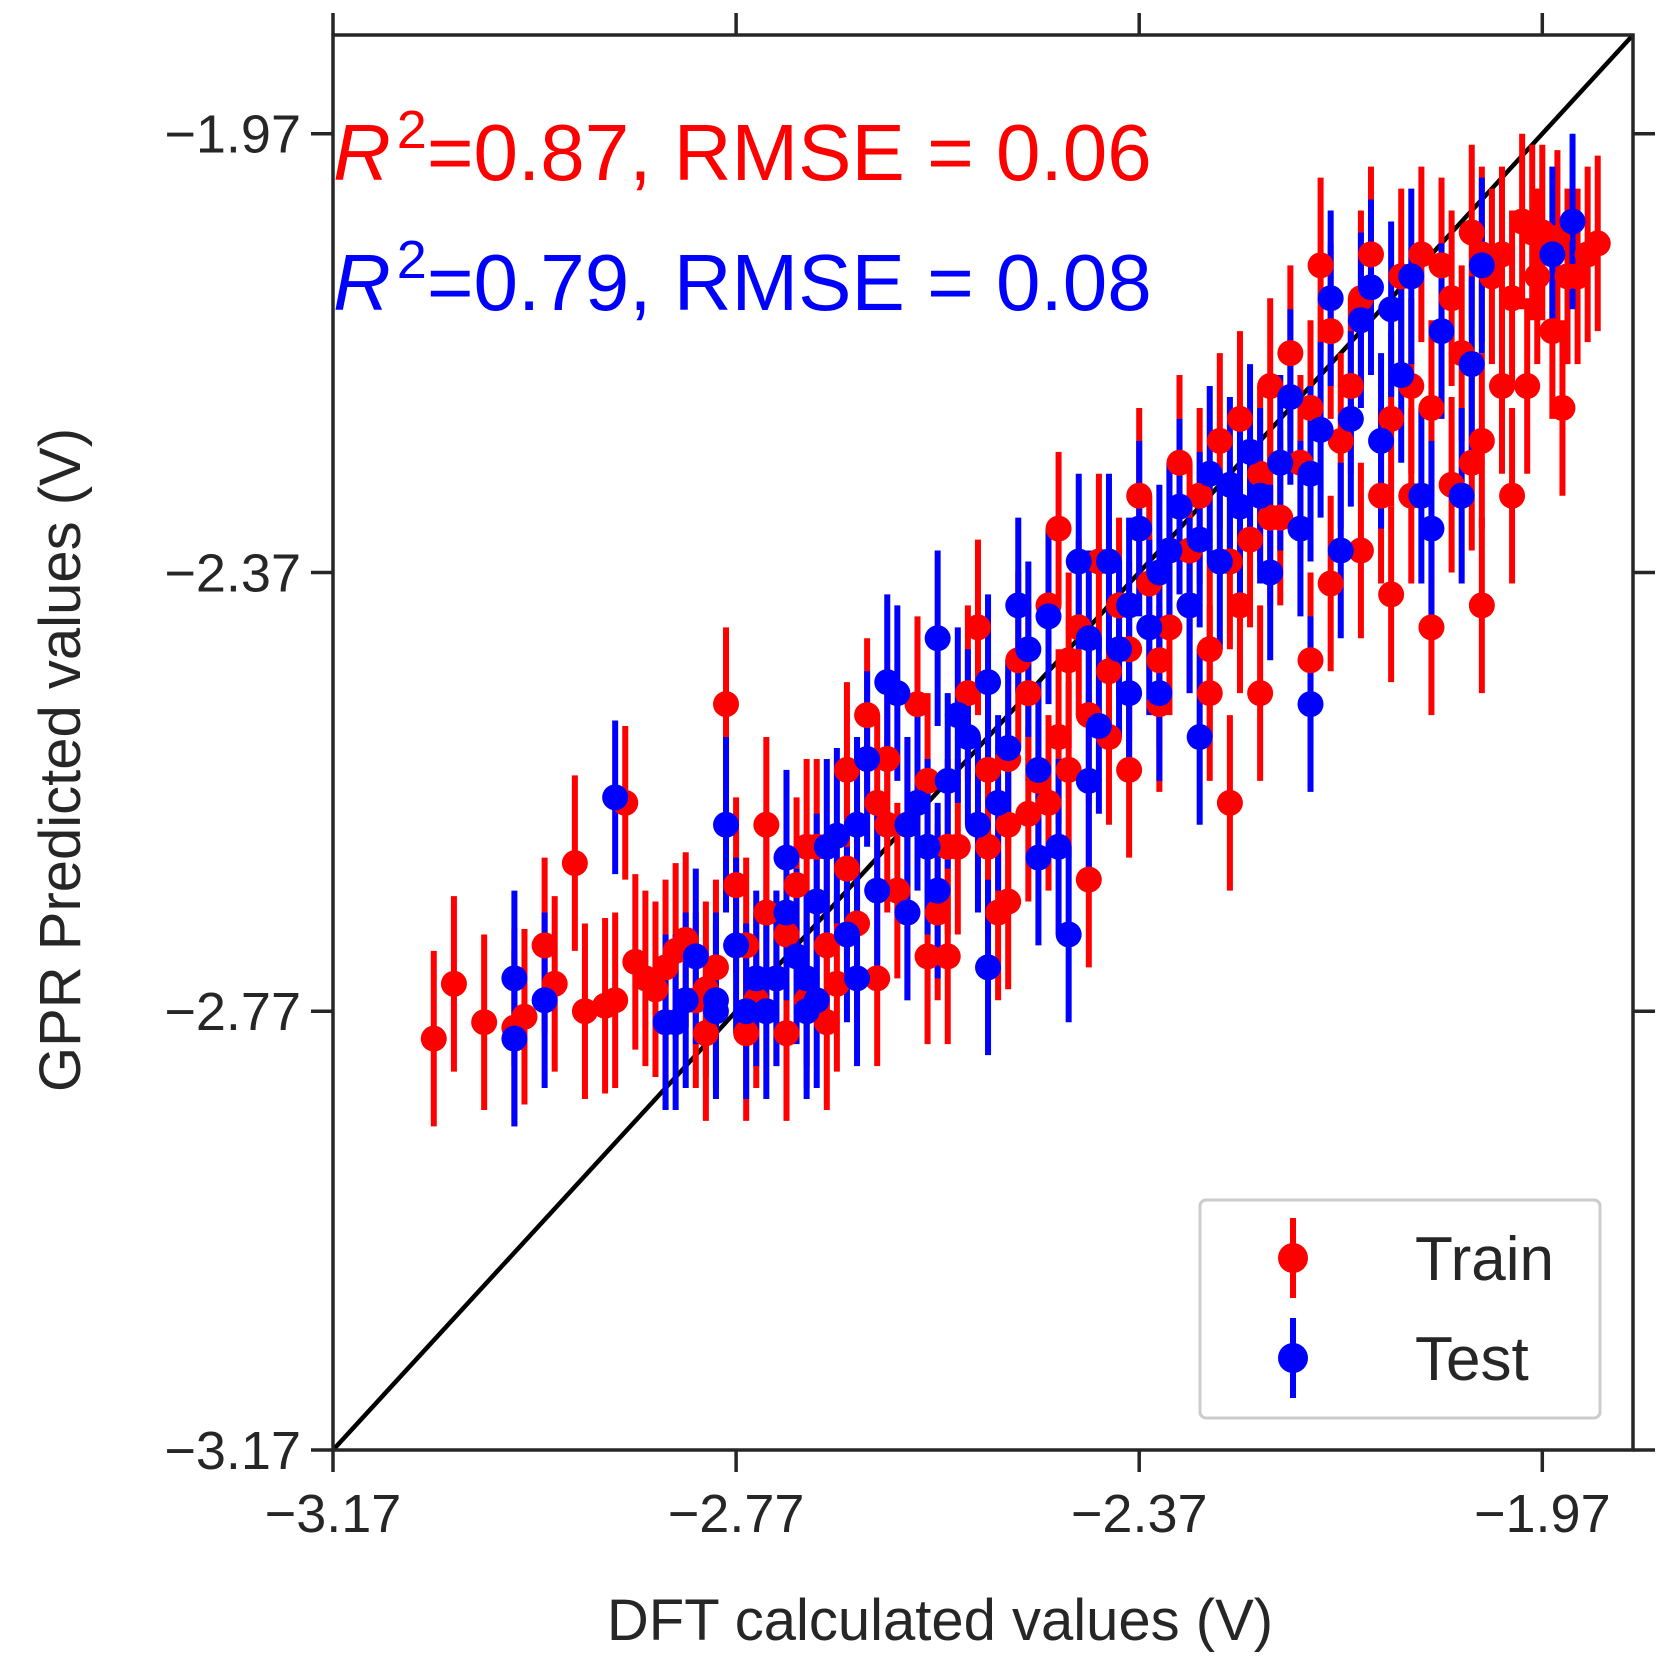 This screenshot has height=1678, width=1670. What do you see at coordinates (412, 260) in the screenshot?
I see `r2-superscript: 2` at bounding box center [412, 260].